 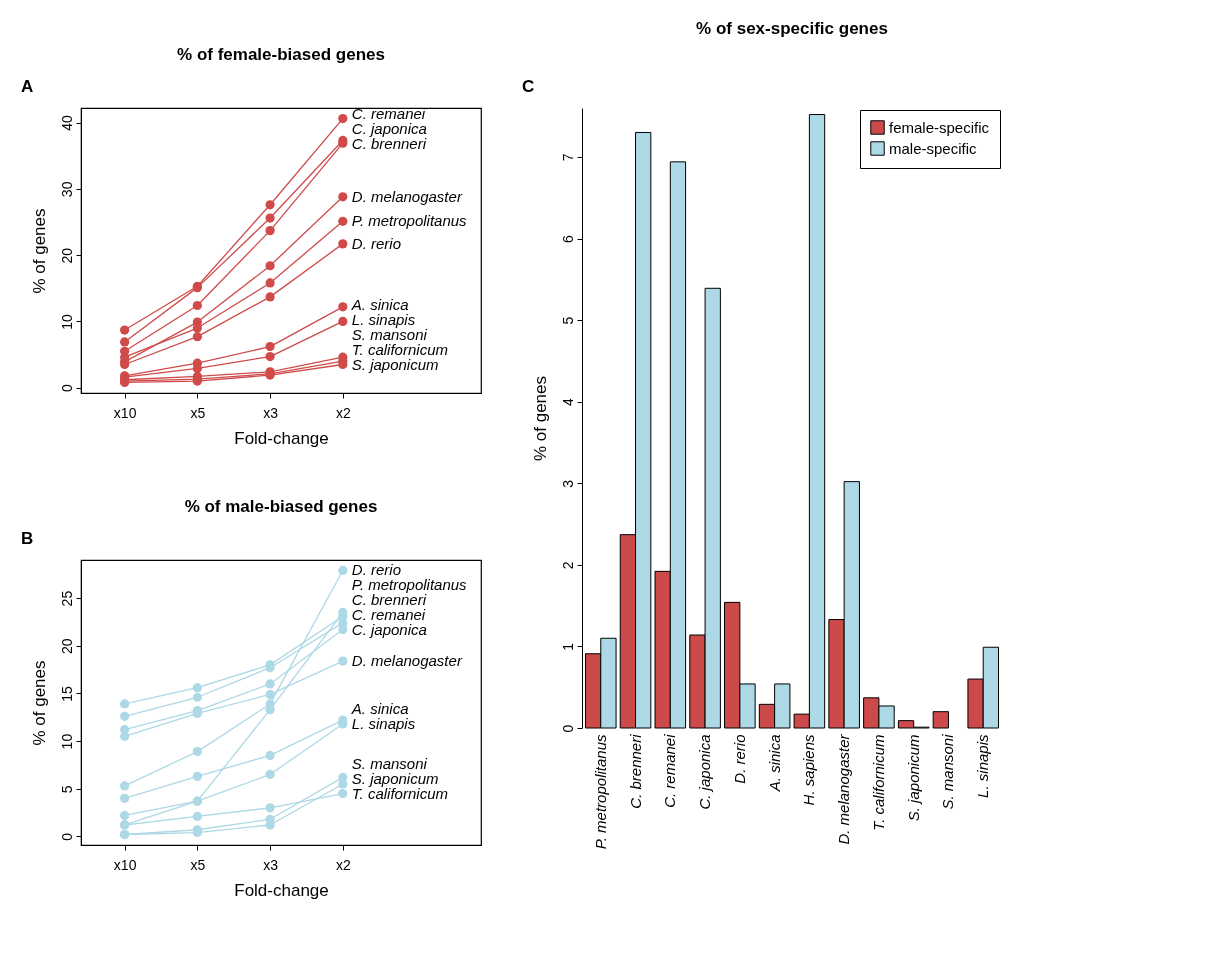 What do you see at coordinates (635, 771) in the screenshot?
I see `x-tick-label: C. brenneri` at bounding box center [635, 771].